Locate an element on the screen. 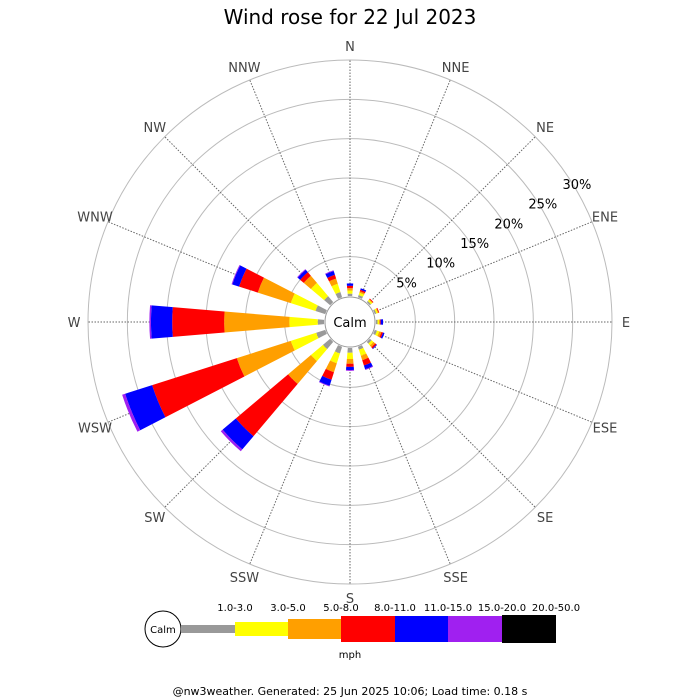  direction-label: WSW is located at coordinates (95, 429).